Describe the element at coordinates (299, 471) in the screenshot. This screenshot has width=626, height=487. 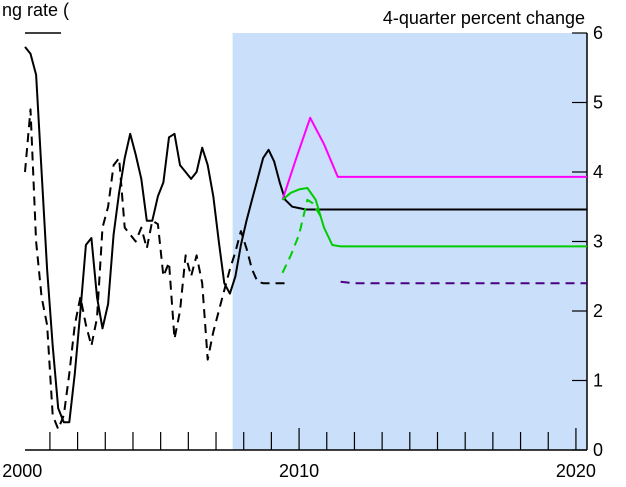
I see `x-tick-label: 2010` at that location.